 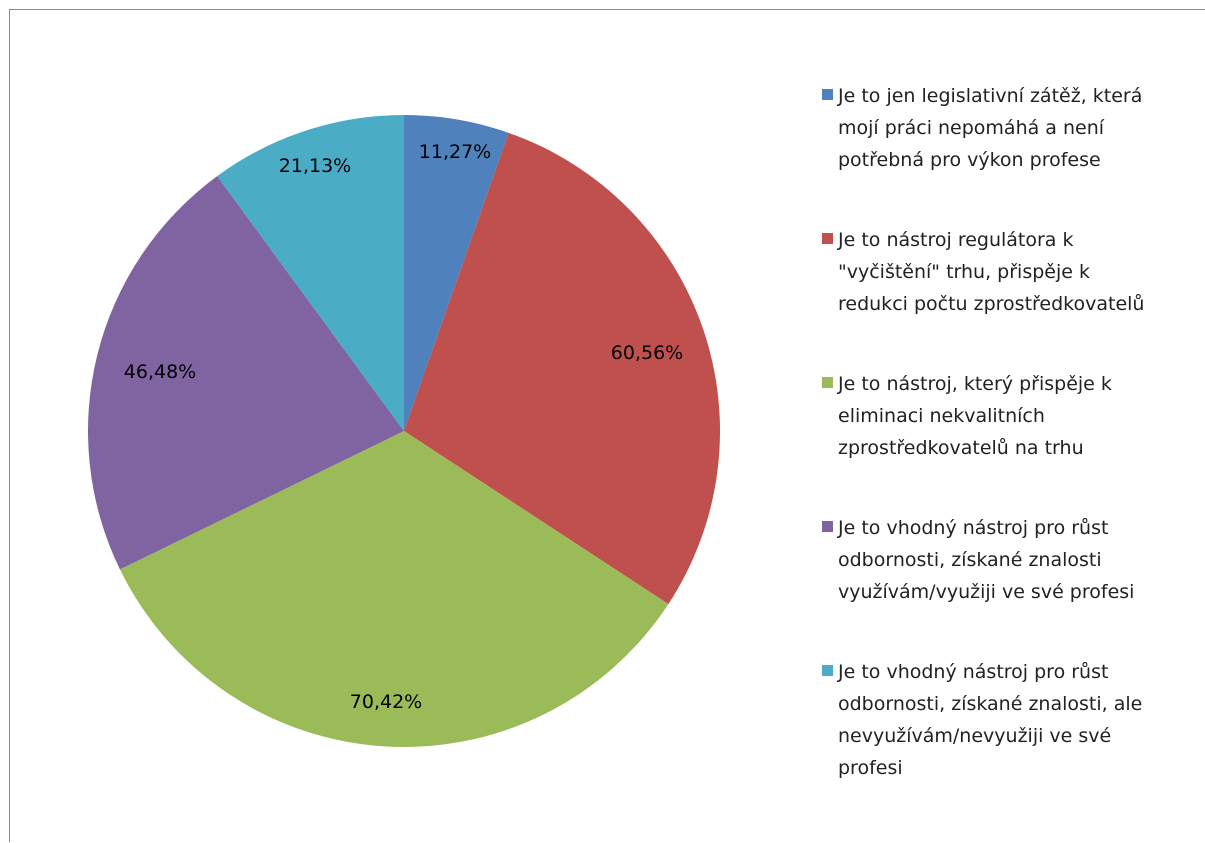 What do you see at coordinates (975, 384) in the screenshot?
I see `legend-line: Je to nástroj, který přispěje k` at bounding box center [975, 384].